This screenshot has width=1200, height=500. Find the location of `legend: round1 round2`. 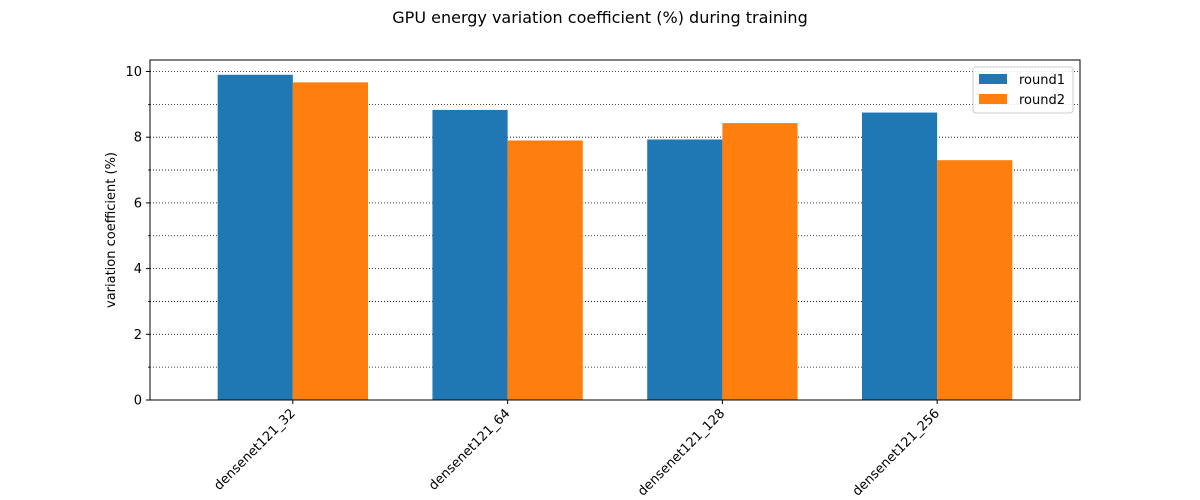

legend: round1 round2 is located at coordinates (1023, 90).